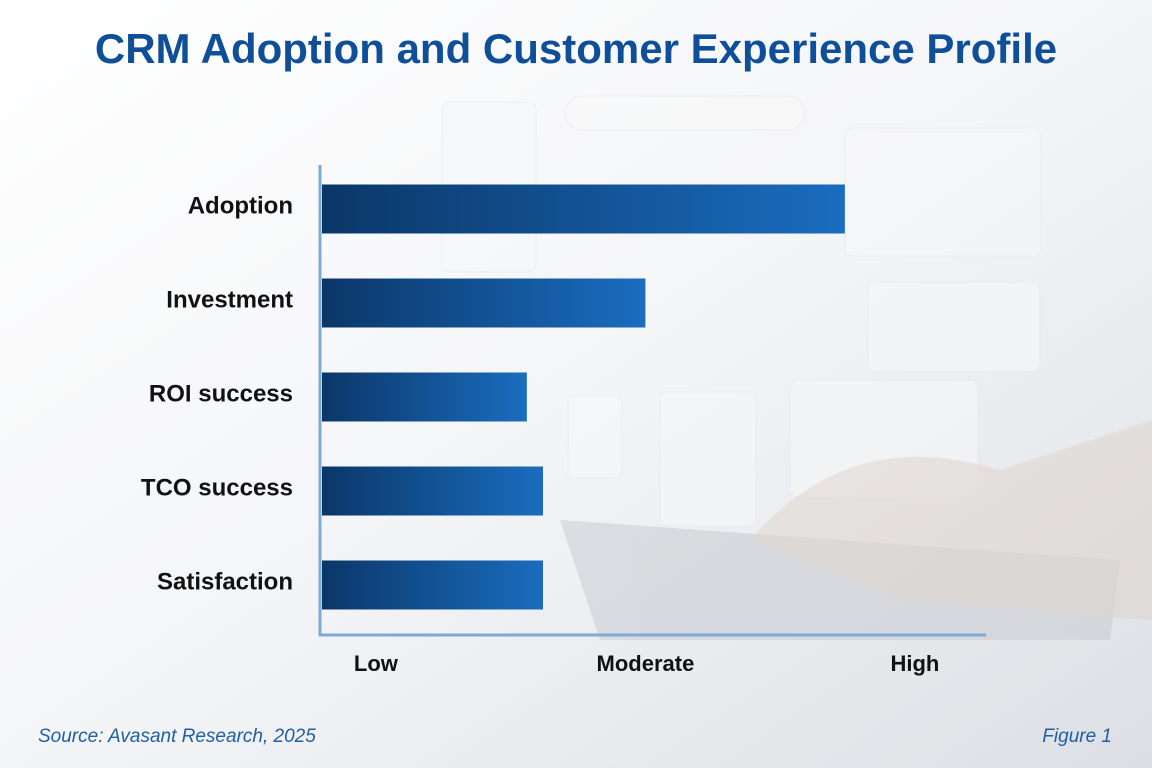 Image resolution: width=1152 pixels, height=768 pixels. What do you see at coordinates (221, 393) in the screenshot?
I see `category-label: ROI success` at bounding box center [221, 393].